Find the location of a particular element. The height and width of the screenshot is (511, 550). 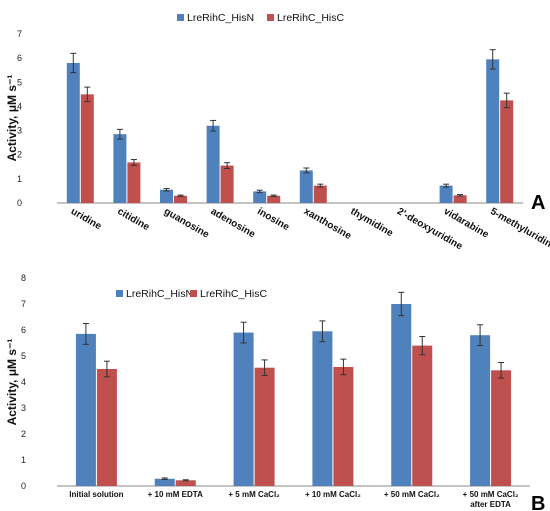

x-tick-label-line: after EDTA is located at coordinates (490, 504).